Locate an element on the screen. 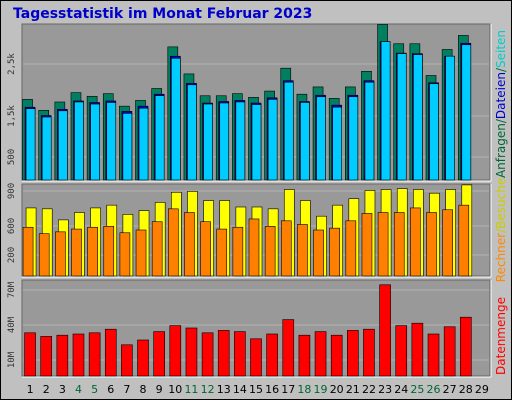 This screenshot has width=512, height=400. x-tick-label: 21 is located at coordinates (353, 389).